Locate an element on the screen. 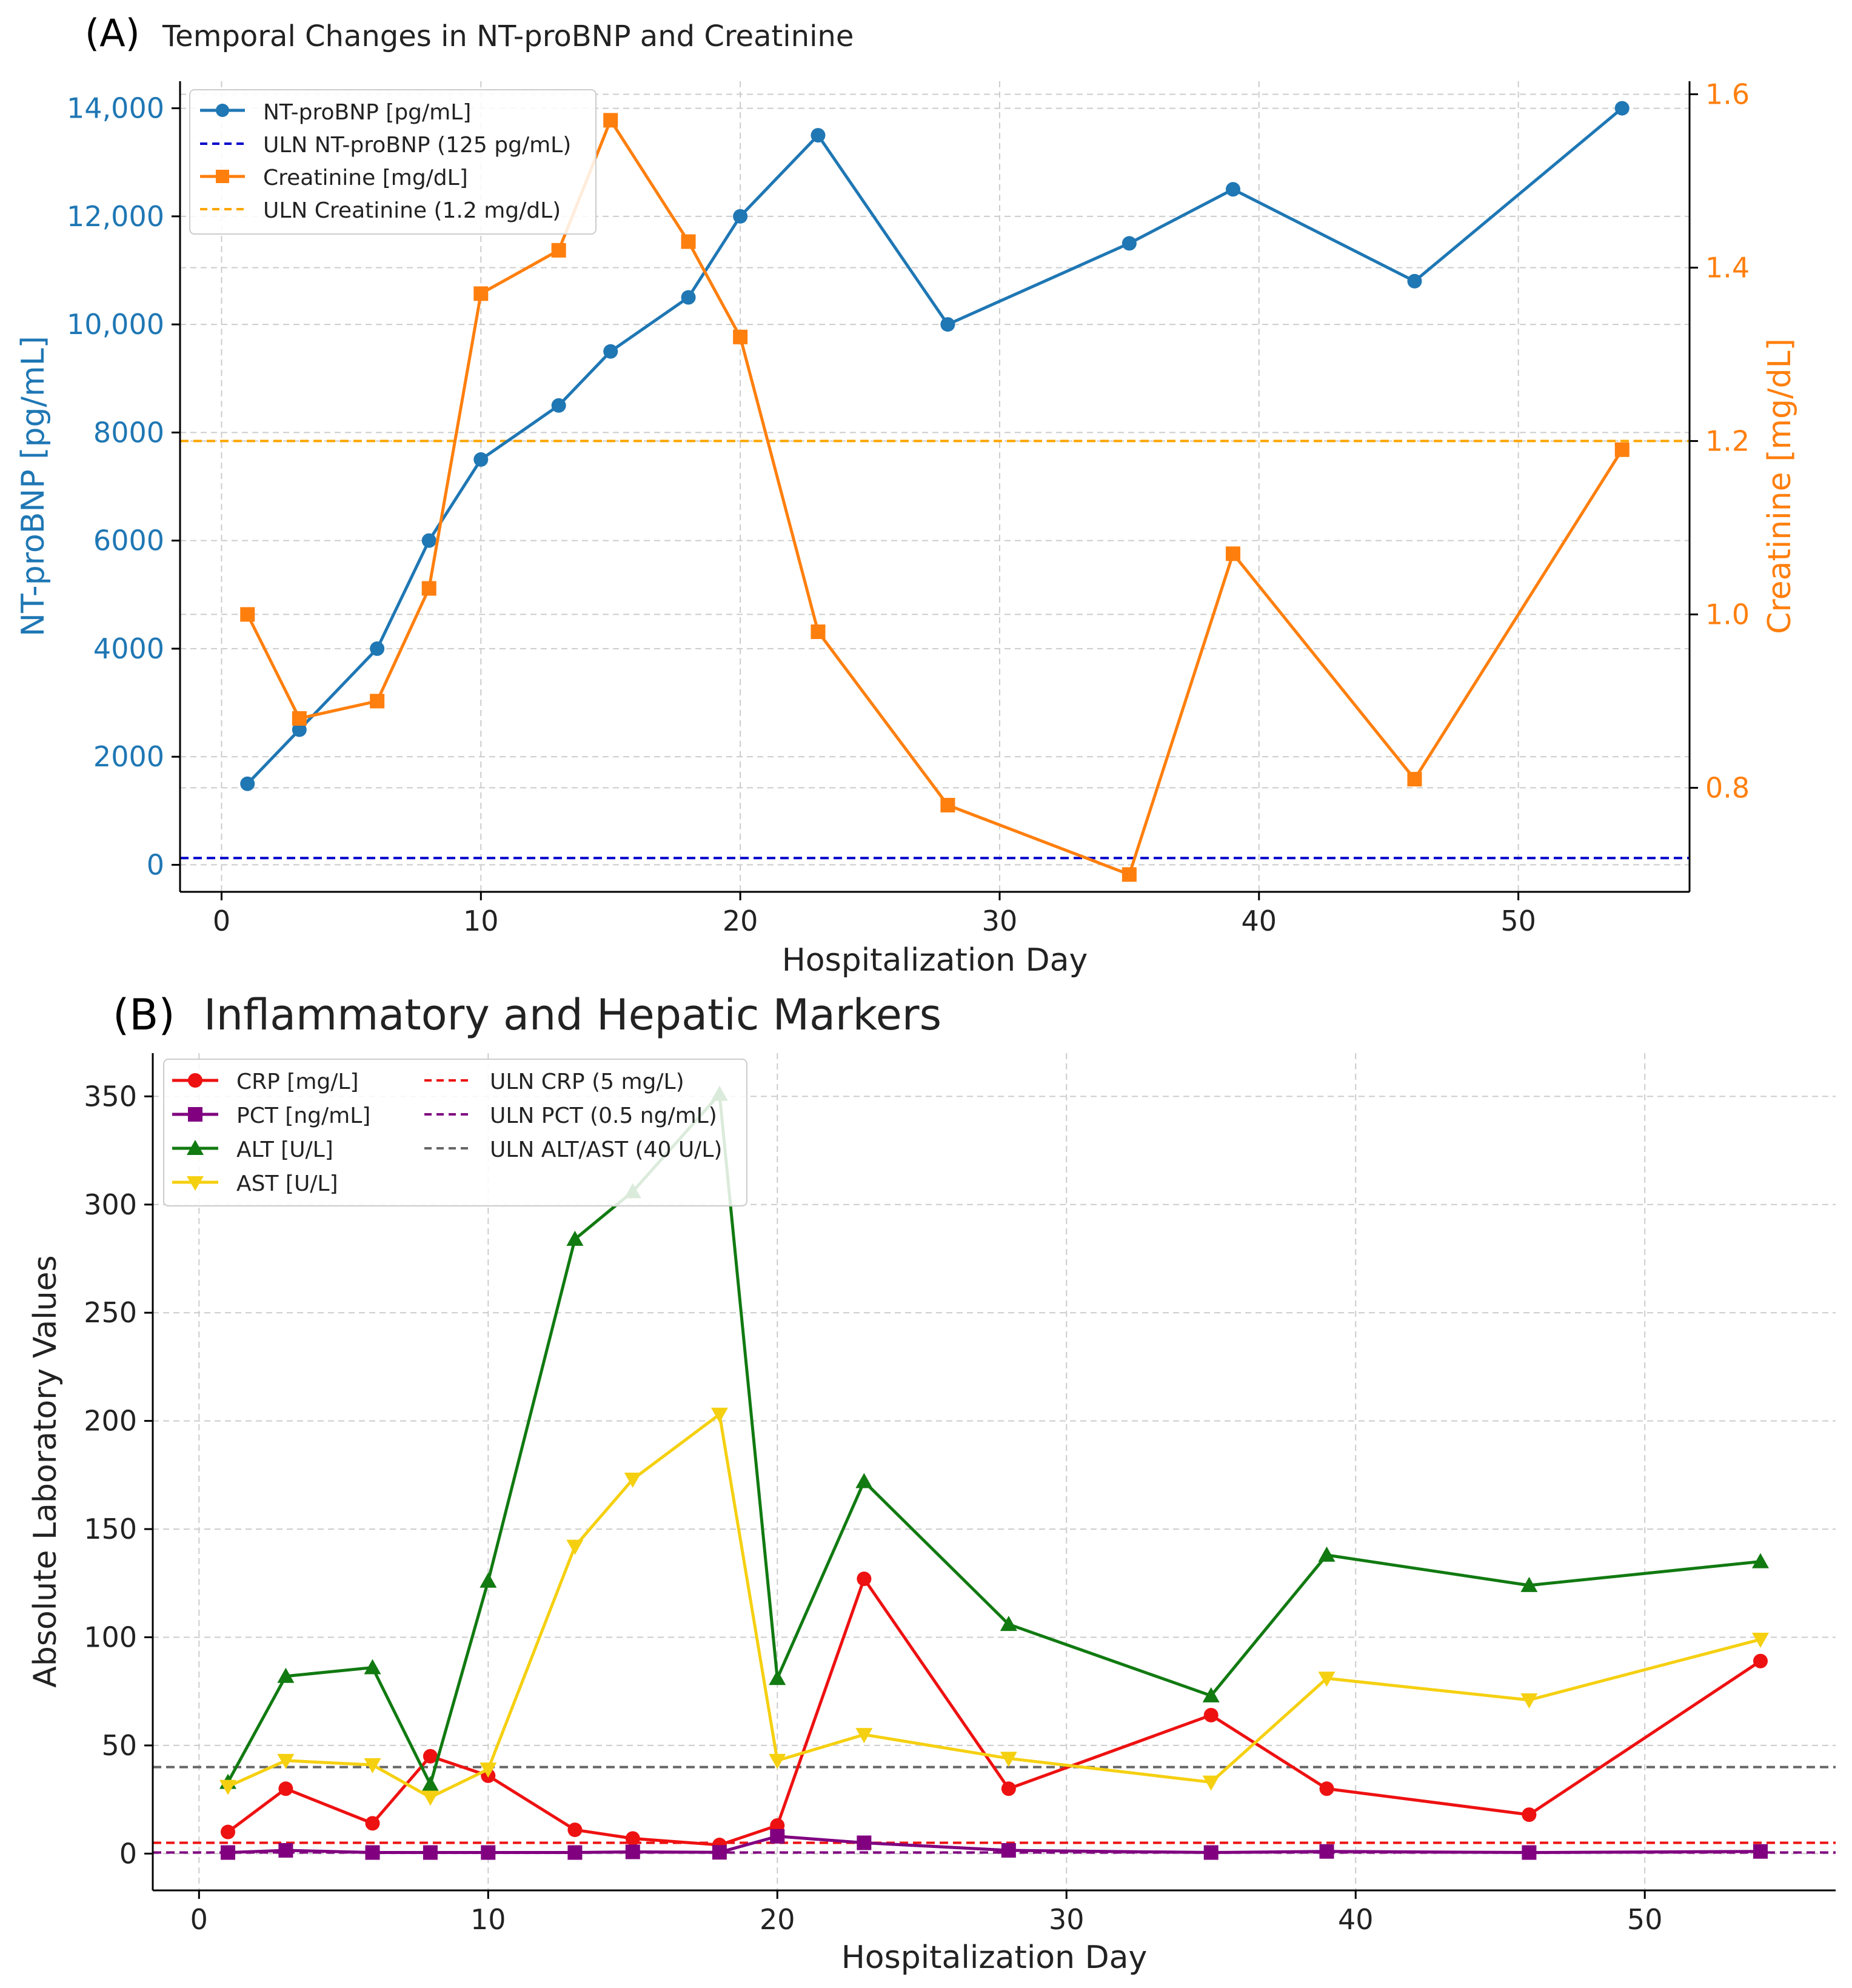  panel-a-right-tick-label: 1.2 is located at coordinates (1728, 440).